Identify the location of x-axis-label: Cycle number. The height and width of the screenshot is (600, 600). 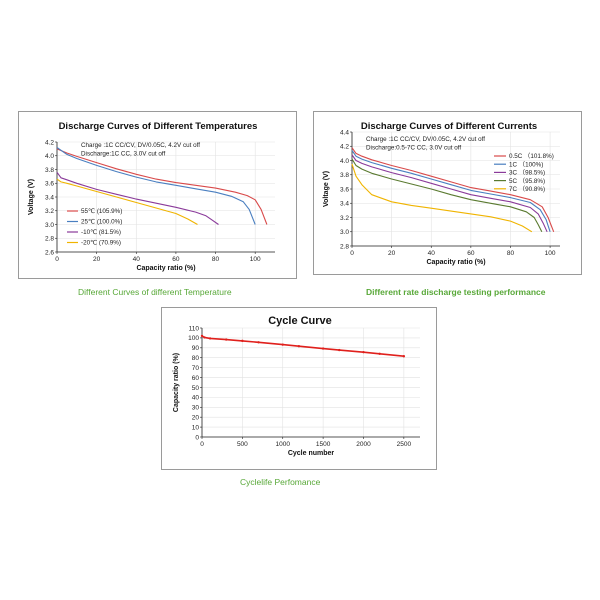
(311, 453).